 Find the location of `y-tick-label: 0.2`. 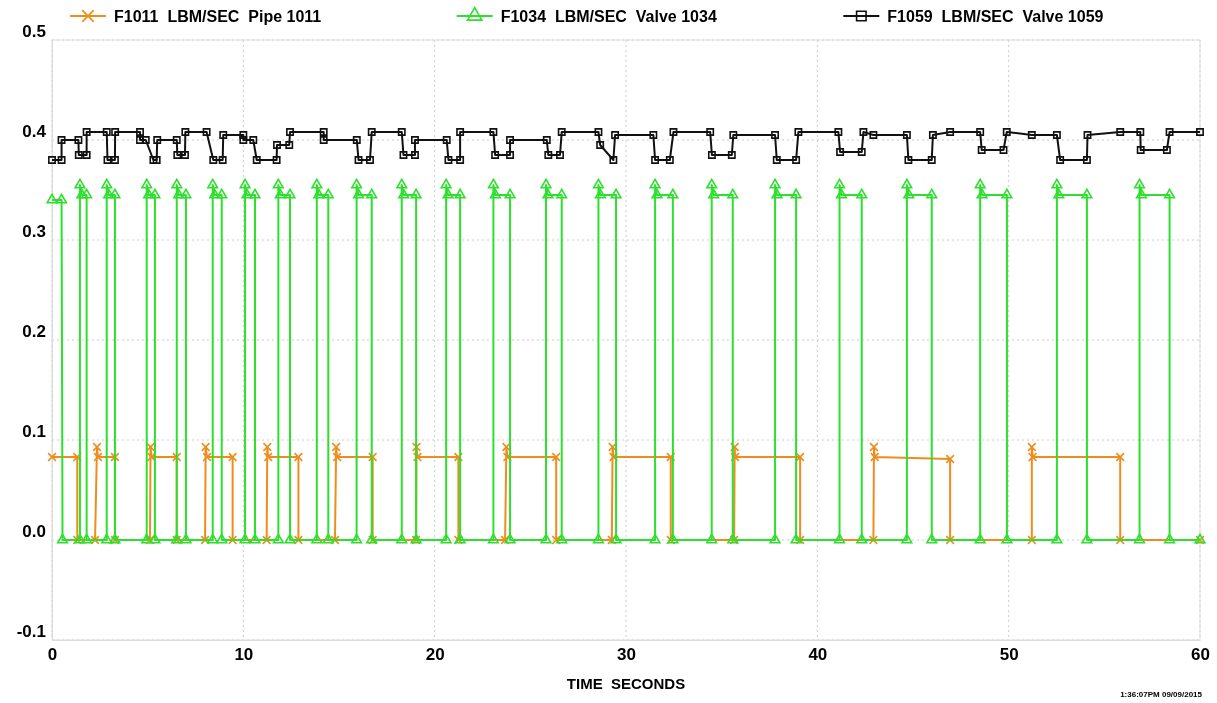

y-tick-label: 0.2 is located at coordinates (34, 332).